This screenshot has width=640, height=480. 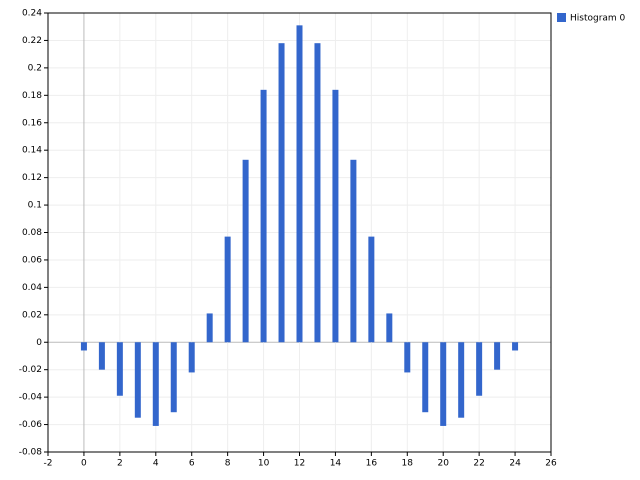 What do you see at coordinates (31, 398) in the screenshot?
I see `y-tick-label: -0.04` at bounding box center [31, 398].